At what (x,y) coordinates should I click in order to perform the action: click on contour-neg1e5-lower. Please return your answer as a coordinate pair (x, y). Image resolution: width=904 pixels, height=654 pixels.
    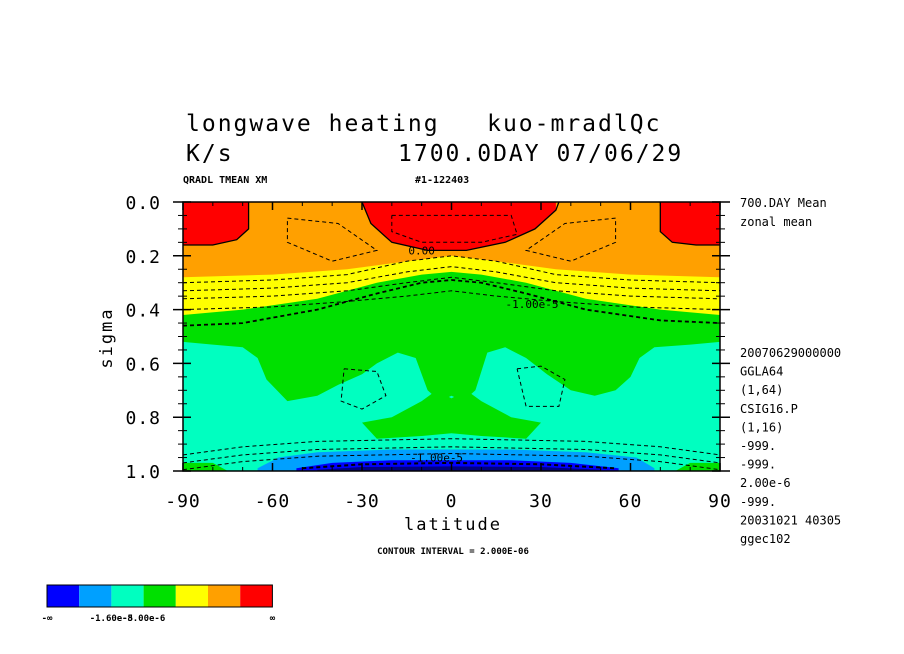
    Looking at the image, I should click on (459, 465).